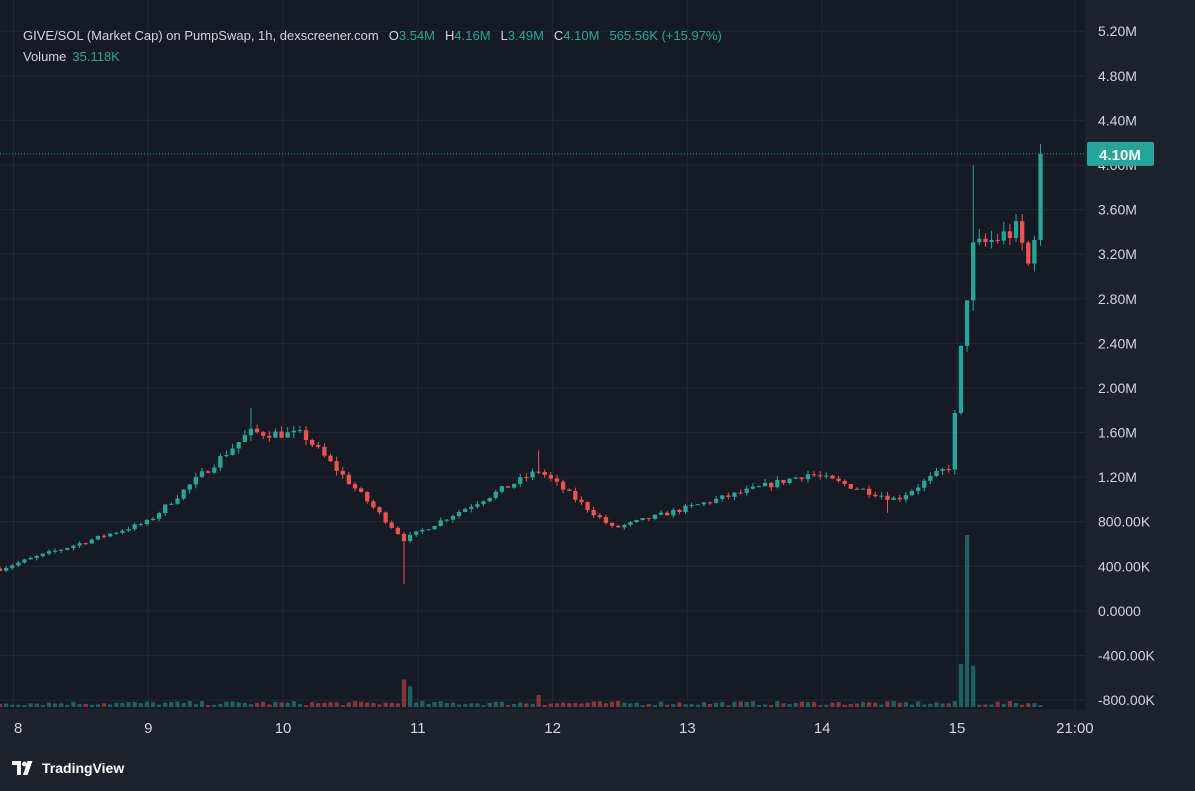  Describe the element at coordinates (148, 728) in the screenshot. I see `time-tick-label: 9` at that location.